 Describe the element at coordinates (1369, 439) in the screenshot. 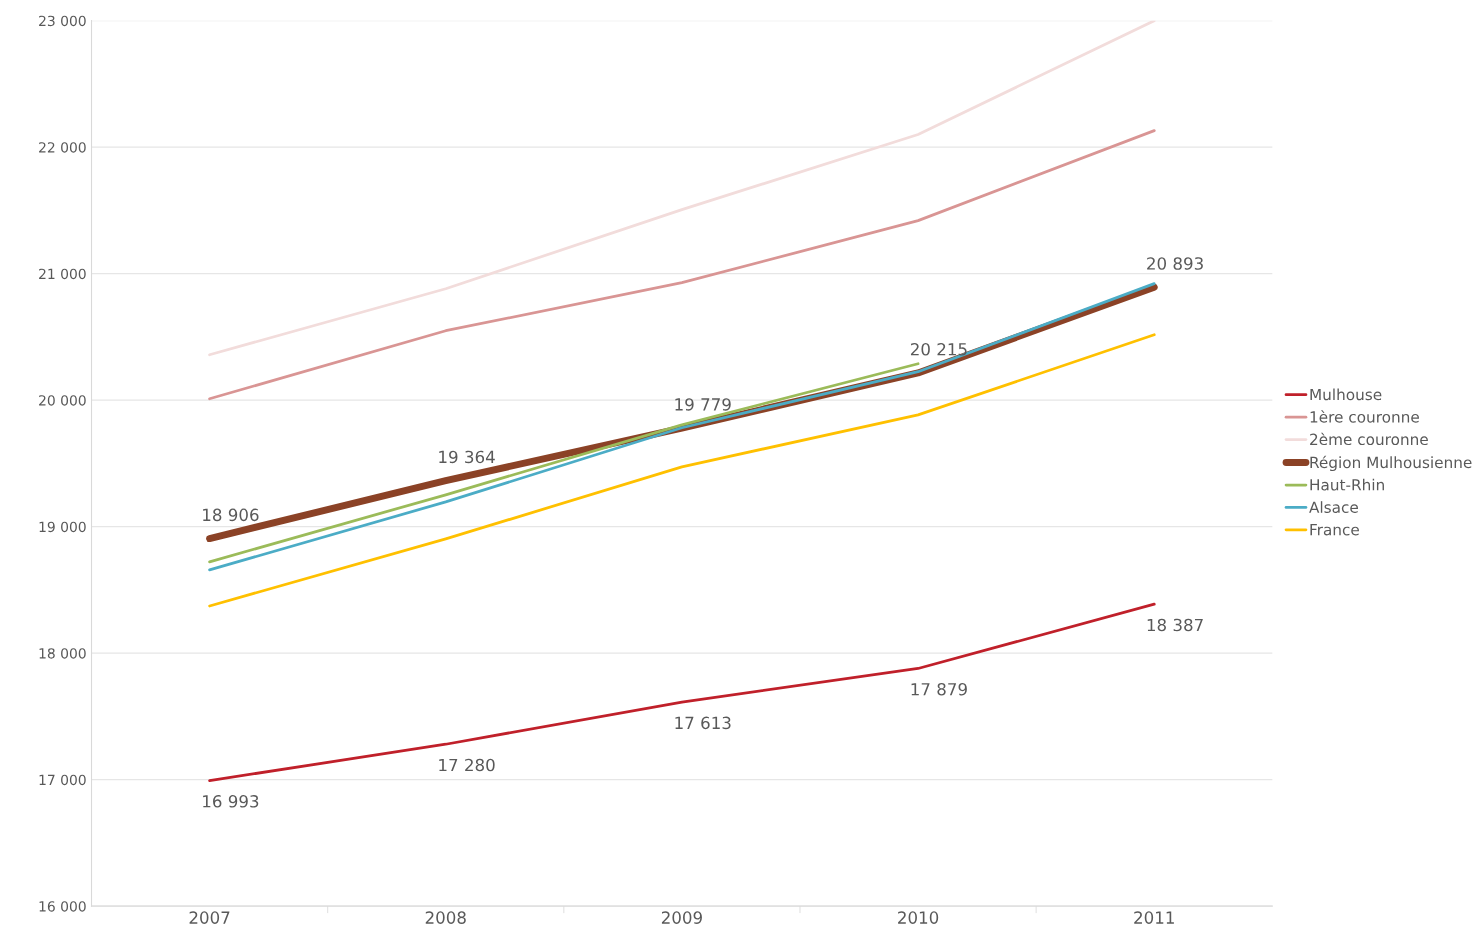

I see `legend-label: 2ème couronne` at that location.